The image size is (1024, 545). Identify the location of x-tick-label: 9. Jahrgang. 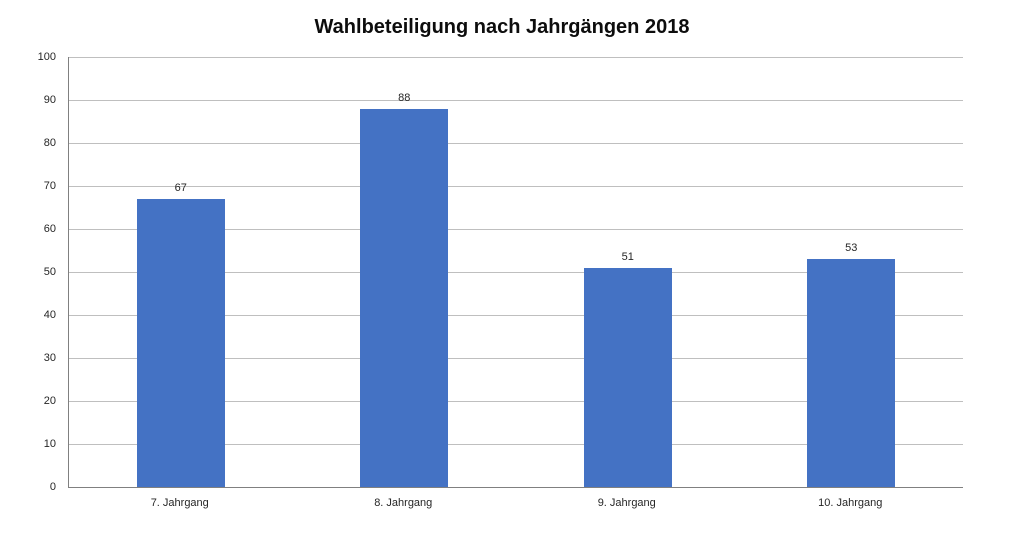
(626, 503).